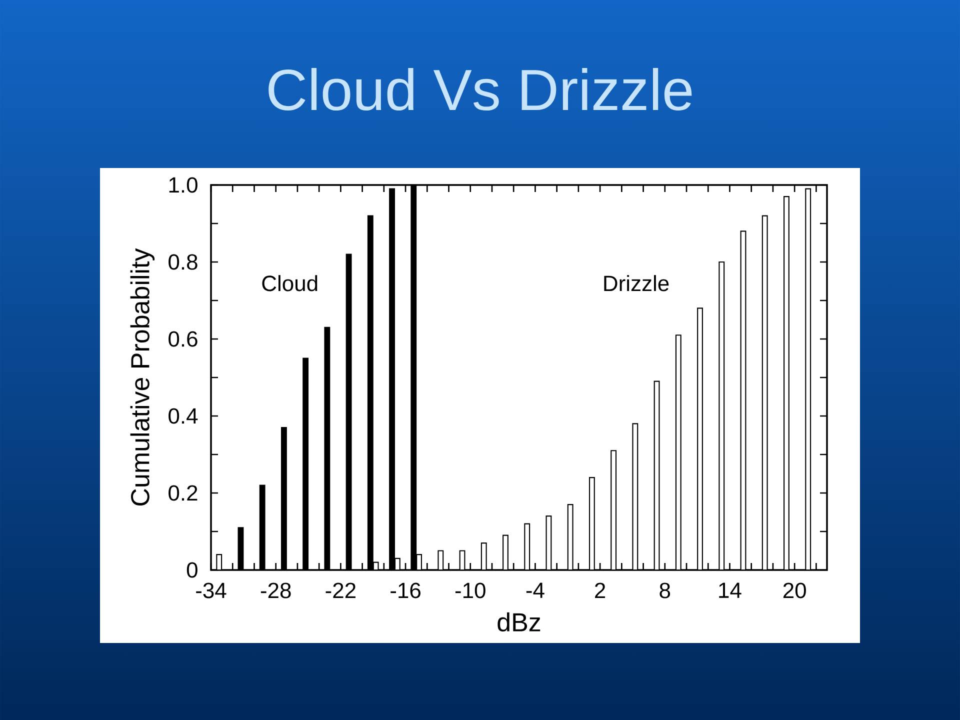  I want to click on x-tick-label: -16, so click(405, 590).